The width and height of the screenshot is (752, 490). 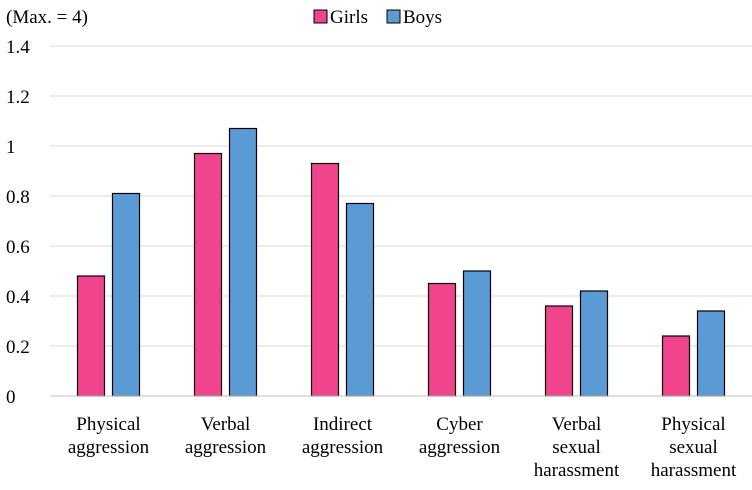 I want to click on x-category-label: Indirect aggression, so click(x=343, y=436).